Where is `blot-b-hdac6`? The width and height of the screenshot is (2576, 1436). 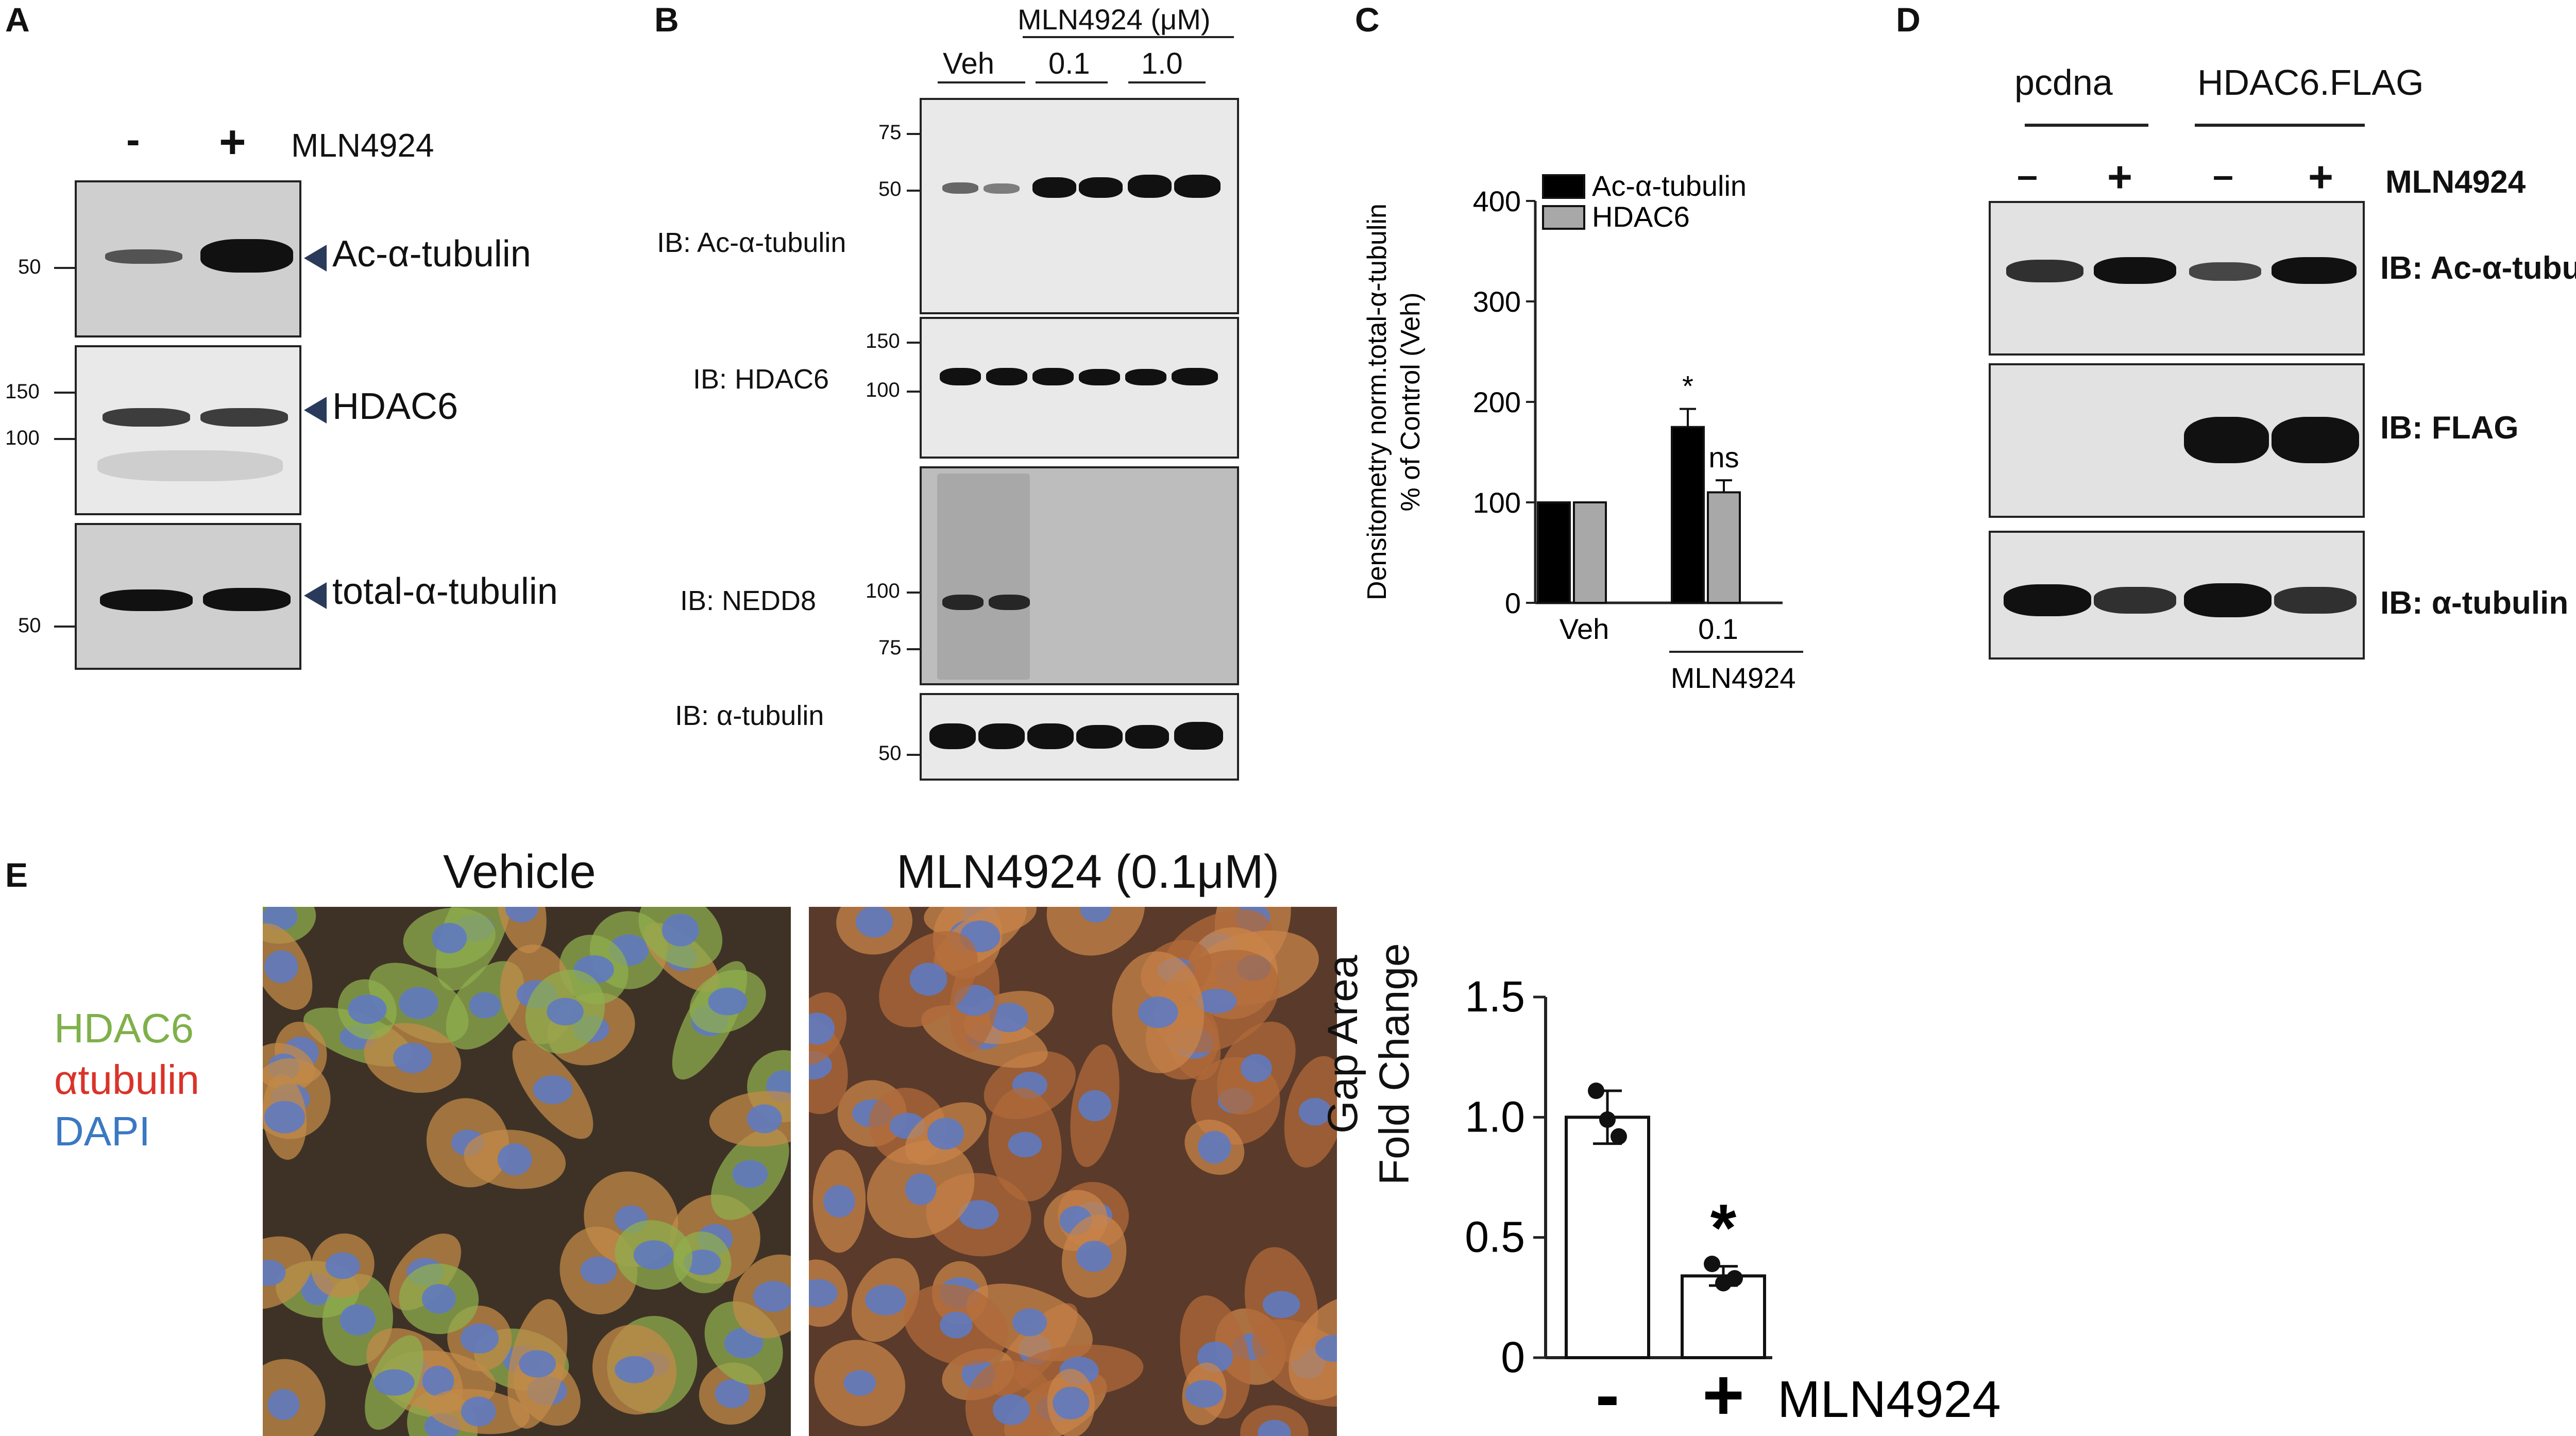
blot-b-hdac6 is located at coordinates (1079, 388).